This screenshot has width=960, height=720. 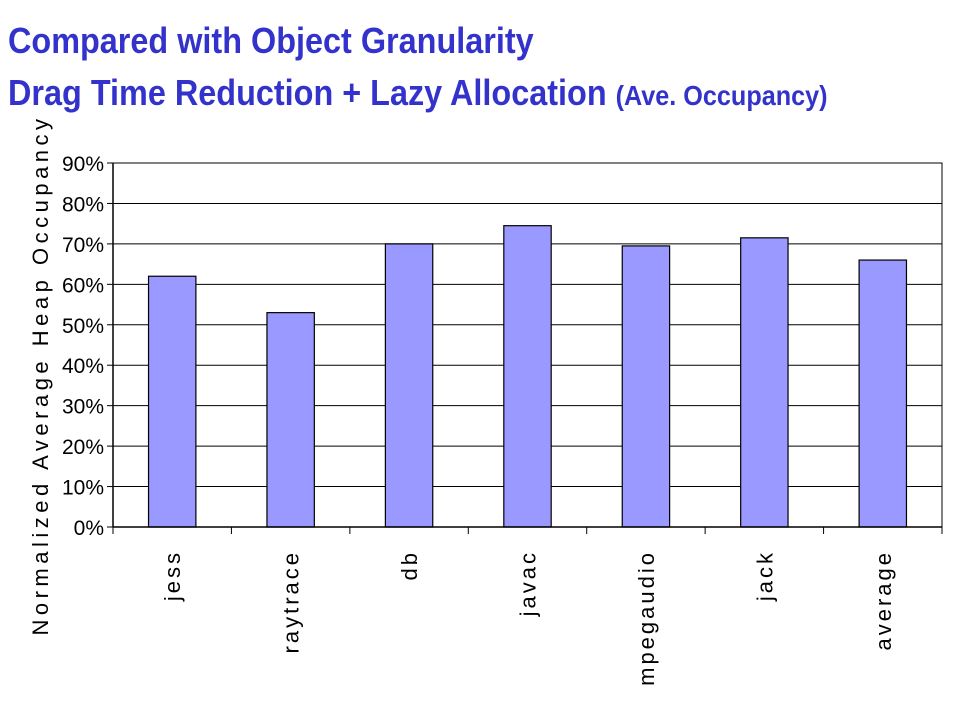 I want to click on y-tick-label: 50%, so click(x=83, y=326).